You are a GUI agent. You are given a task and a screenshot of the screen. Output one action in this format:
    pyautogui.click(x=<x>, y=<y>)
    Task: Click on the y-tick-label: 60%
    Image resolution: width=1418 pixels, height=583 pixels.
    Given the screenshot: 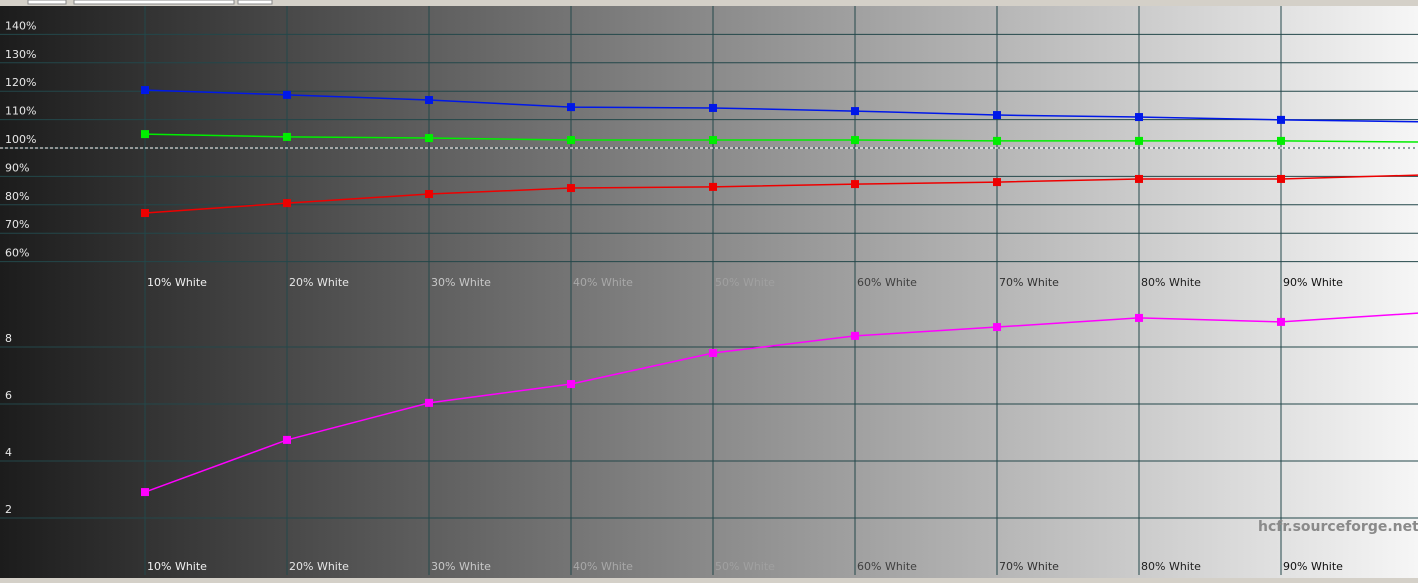 What is the action you would take?
    pyautogui.click(x=17, y=253)
    